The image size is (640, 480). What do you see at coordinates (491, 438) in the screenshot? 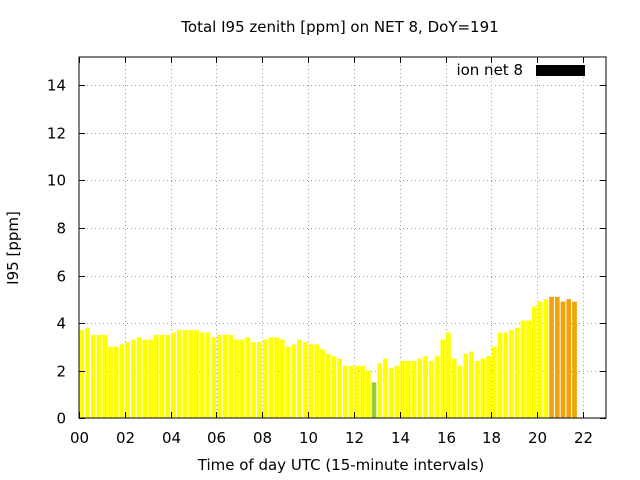
I see `x-tick-label: 18` at bounding box center [491, 438].